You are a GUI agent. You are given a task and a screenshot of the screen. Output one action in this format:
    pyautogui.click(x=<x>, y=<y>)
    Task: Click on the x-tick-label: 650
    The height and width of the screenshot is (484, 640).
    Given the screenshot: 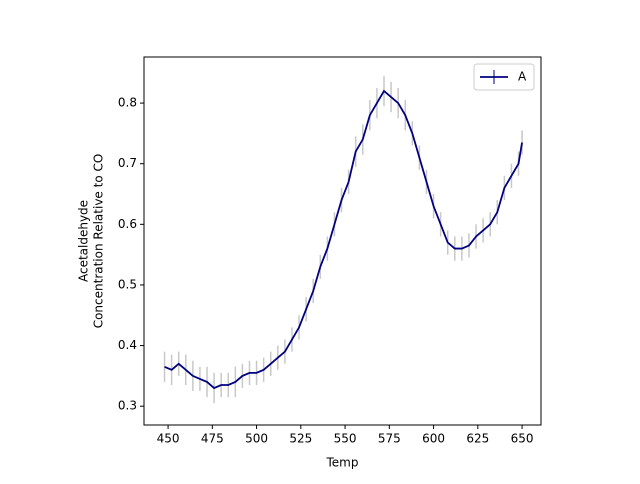 What is the action you would take?
    pyautogui.click(x=522, y=439)
    